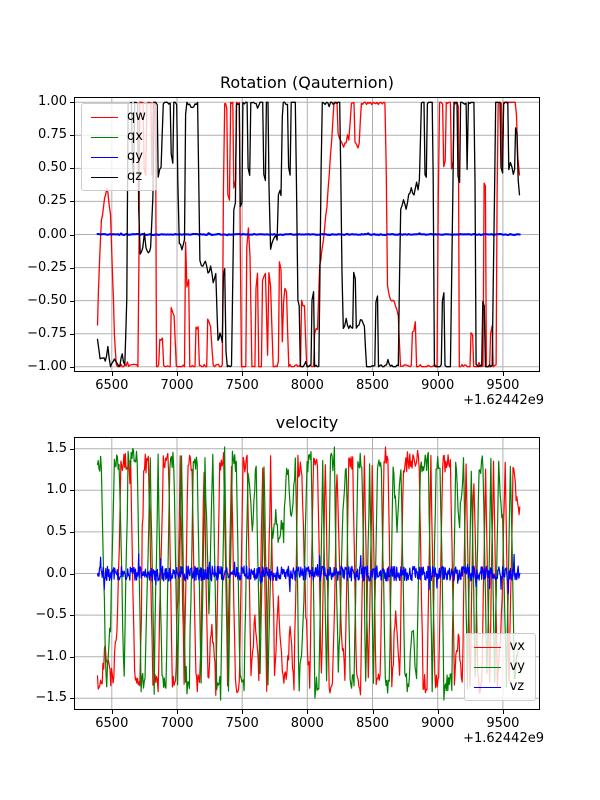 This screenshot has height=800, width=600. Describe the element at coordinates (135, 156) in the screenshot. I see `legend-label: qy` at that location.